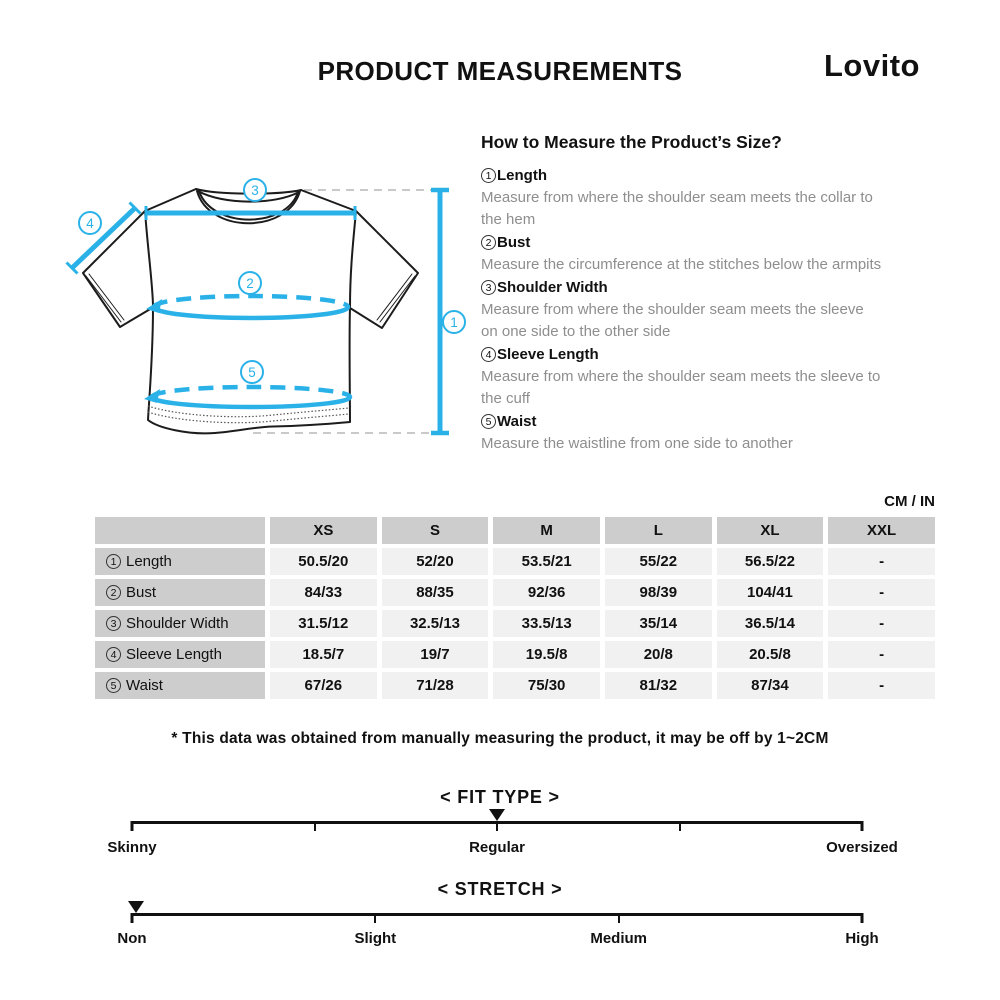  What do you see at coordinates (502, 849) in the screenshot?
I see `fit-type-labels: Skinny Regular Oversized` at bounding box center [502, 849].